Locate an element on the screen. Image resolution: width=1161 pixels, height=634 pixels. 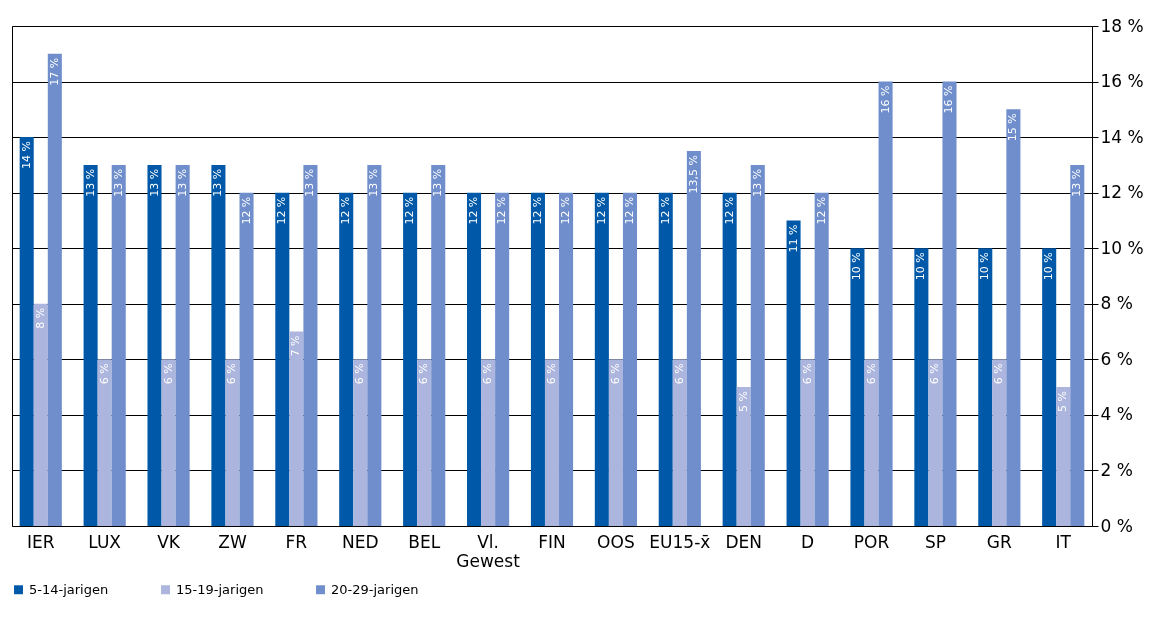
y-tick-label: 6 % is located at coordinates (1116, 358).